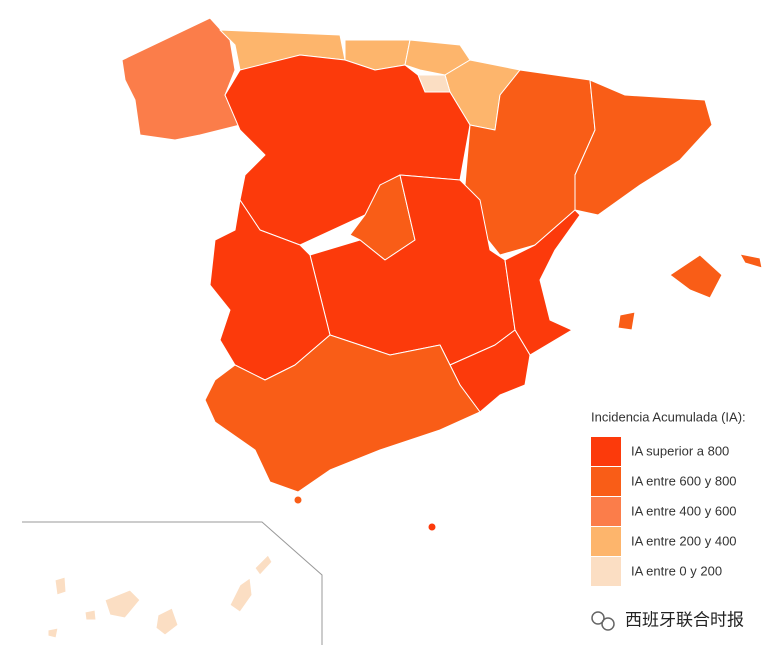 The image size is (782, 656). I want to click on legend-label: IA entre 600 y 800, so click(684, 480).